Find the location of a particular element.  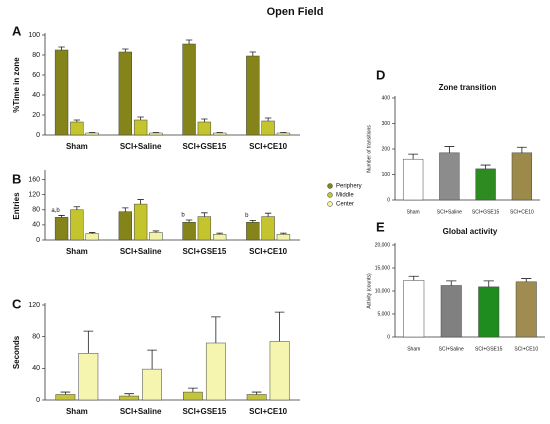

y-tick-label: 10,000 is located at coordinates (383, 291).